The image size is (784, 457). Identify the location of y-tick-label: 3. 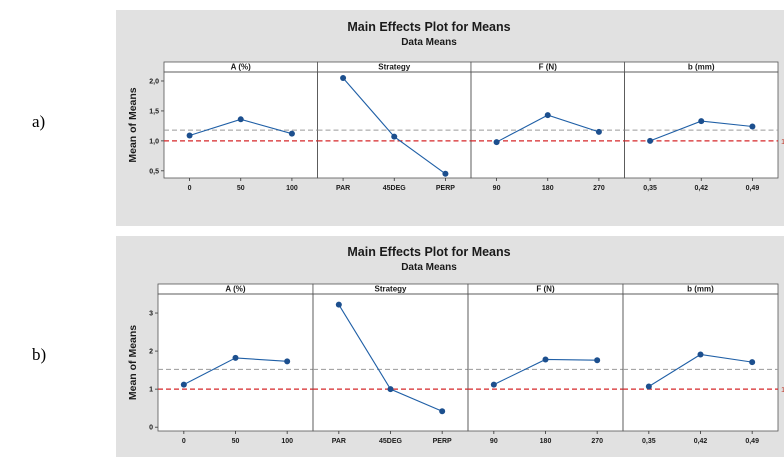
(151, 314).